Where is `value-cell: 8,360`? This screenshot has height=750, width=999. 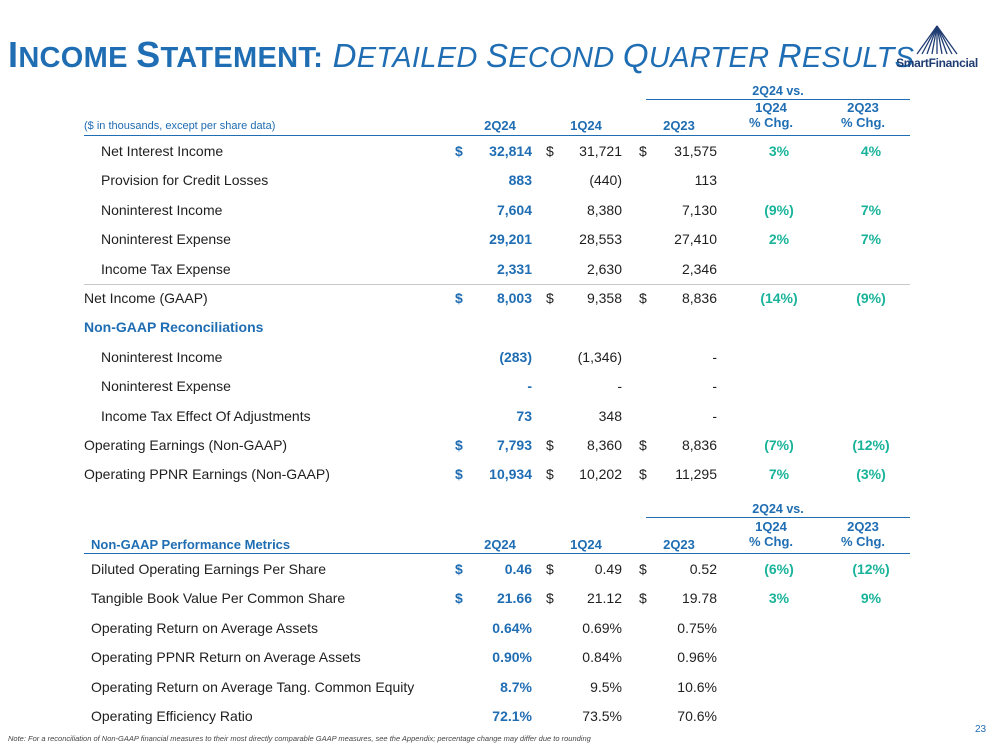 value-cell: 8,360 is located at coordinates (604, 445).